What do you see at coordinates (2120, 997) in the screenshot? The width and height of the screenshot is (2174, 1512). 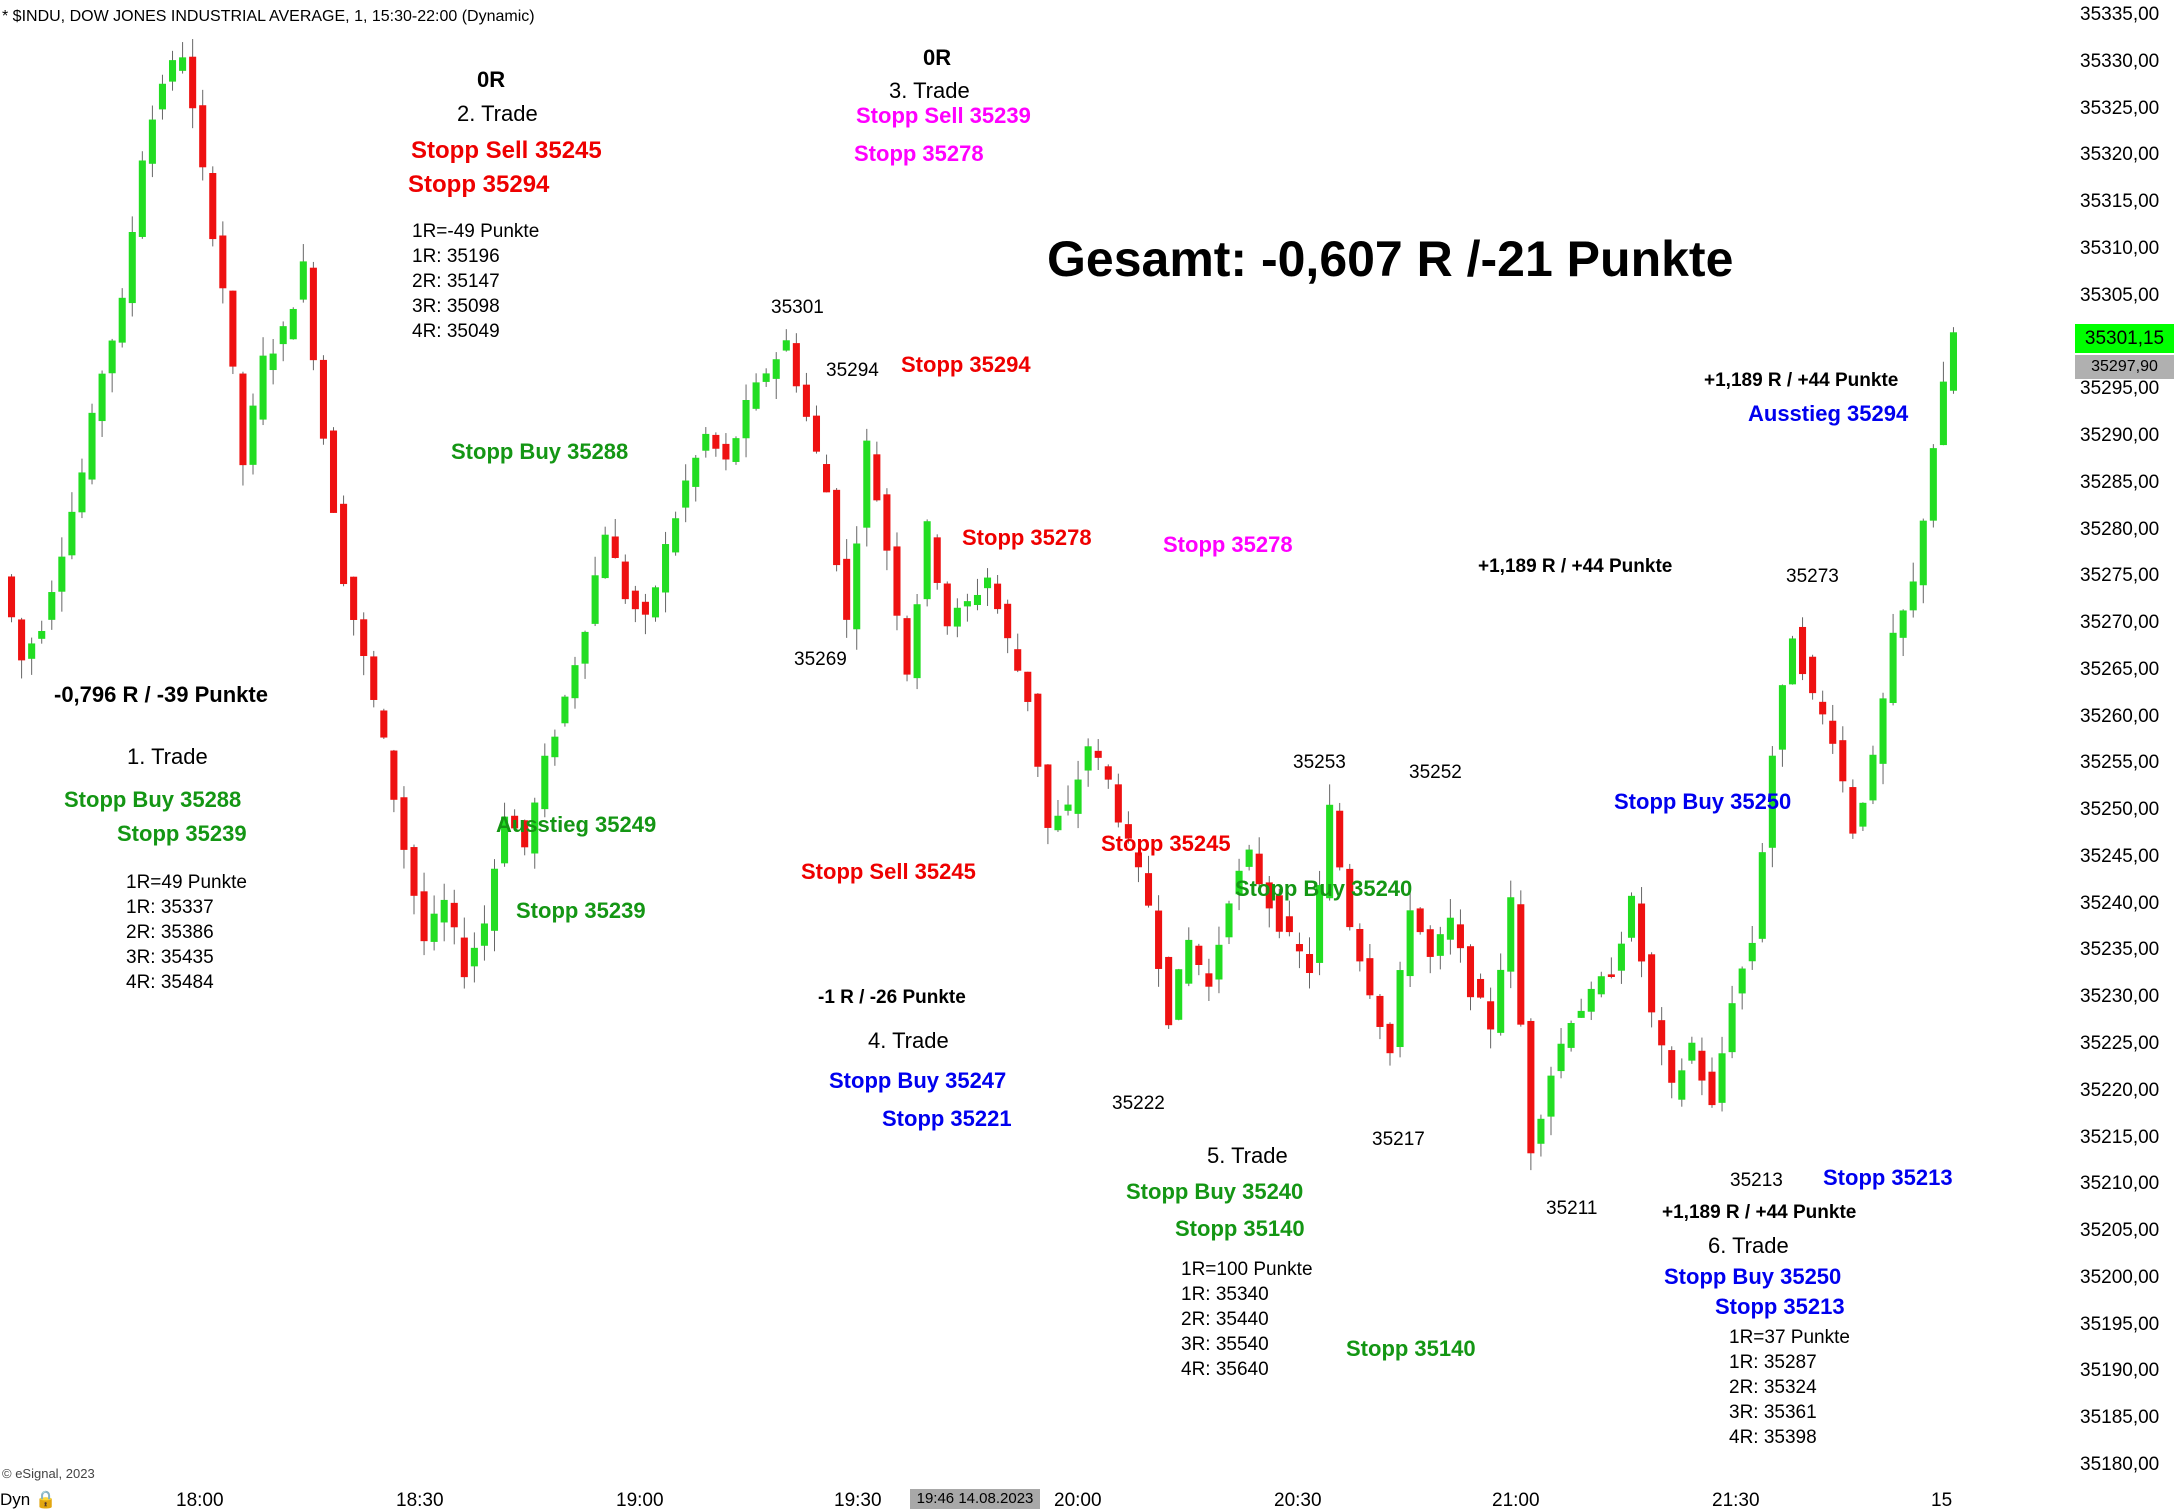 I see `y-tick-label: 35230,00` at bounding box center [2120, 997].